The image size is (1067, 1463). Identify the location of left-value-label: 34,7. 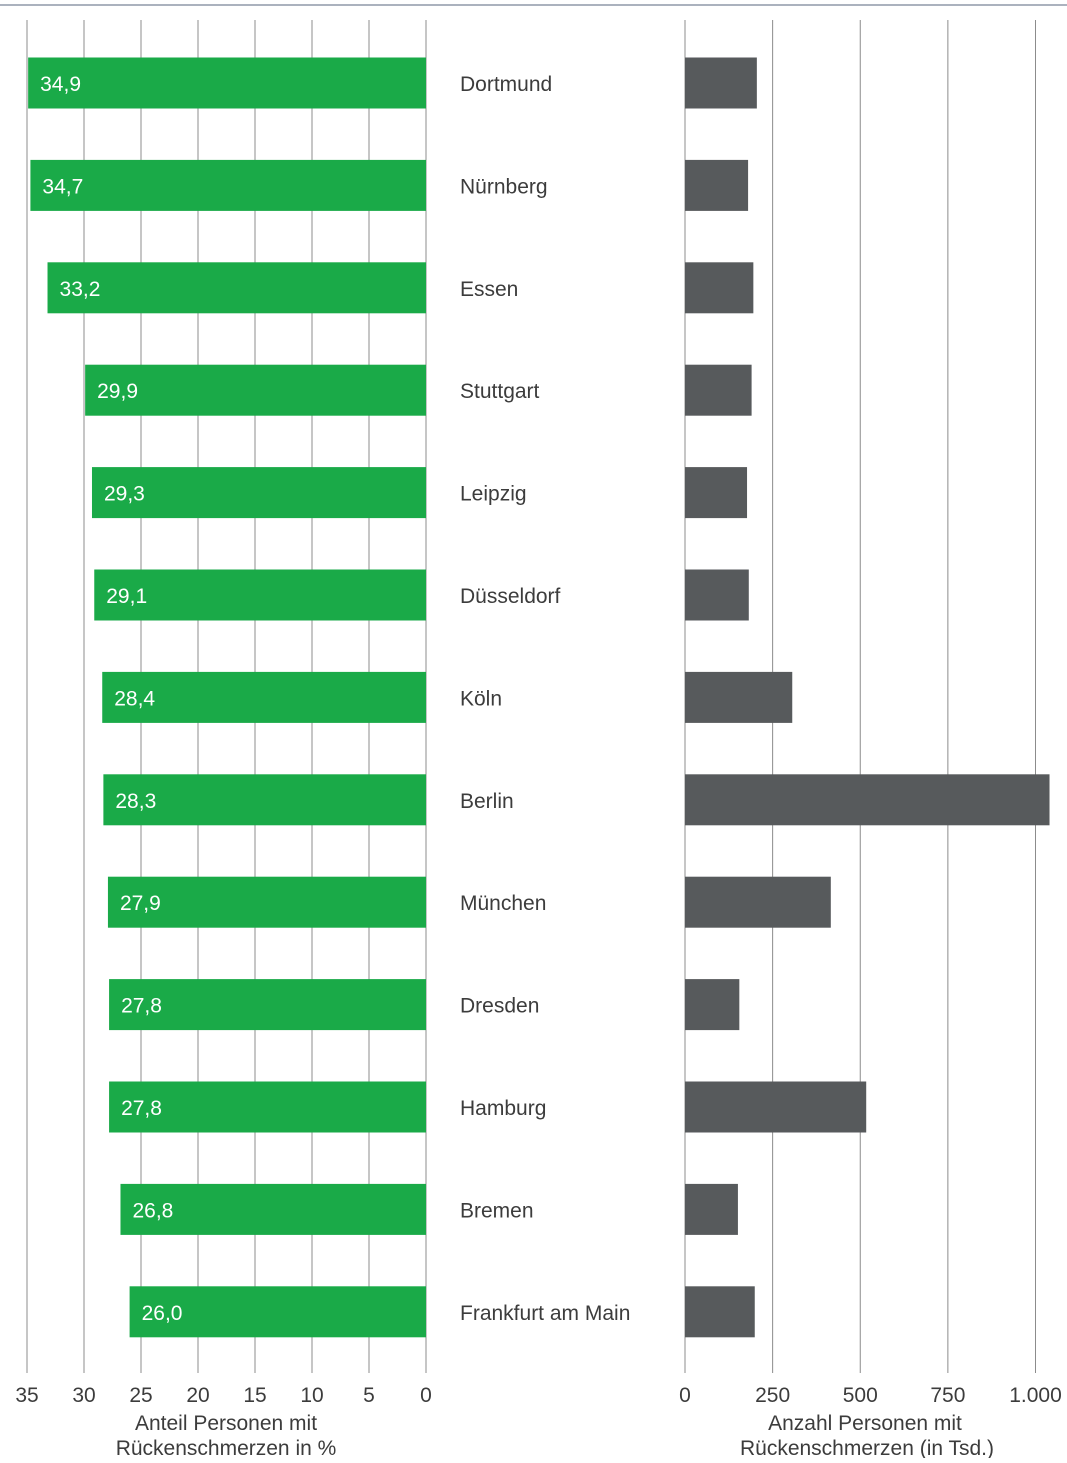
(62, 186).